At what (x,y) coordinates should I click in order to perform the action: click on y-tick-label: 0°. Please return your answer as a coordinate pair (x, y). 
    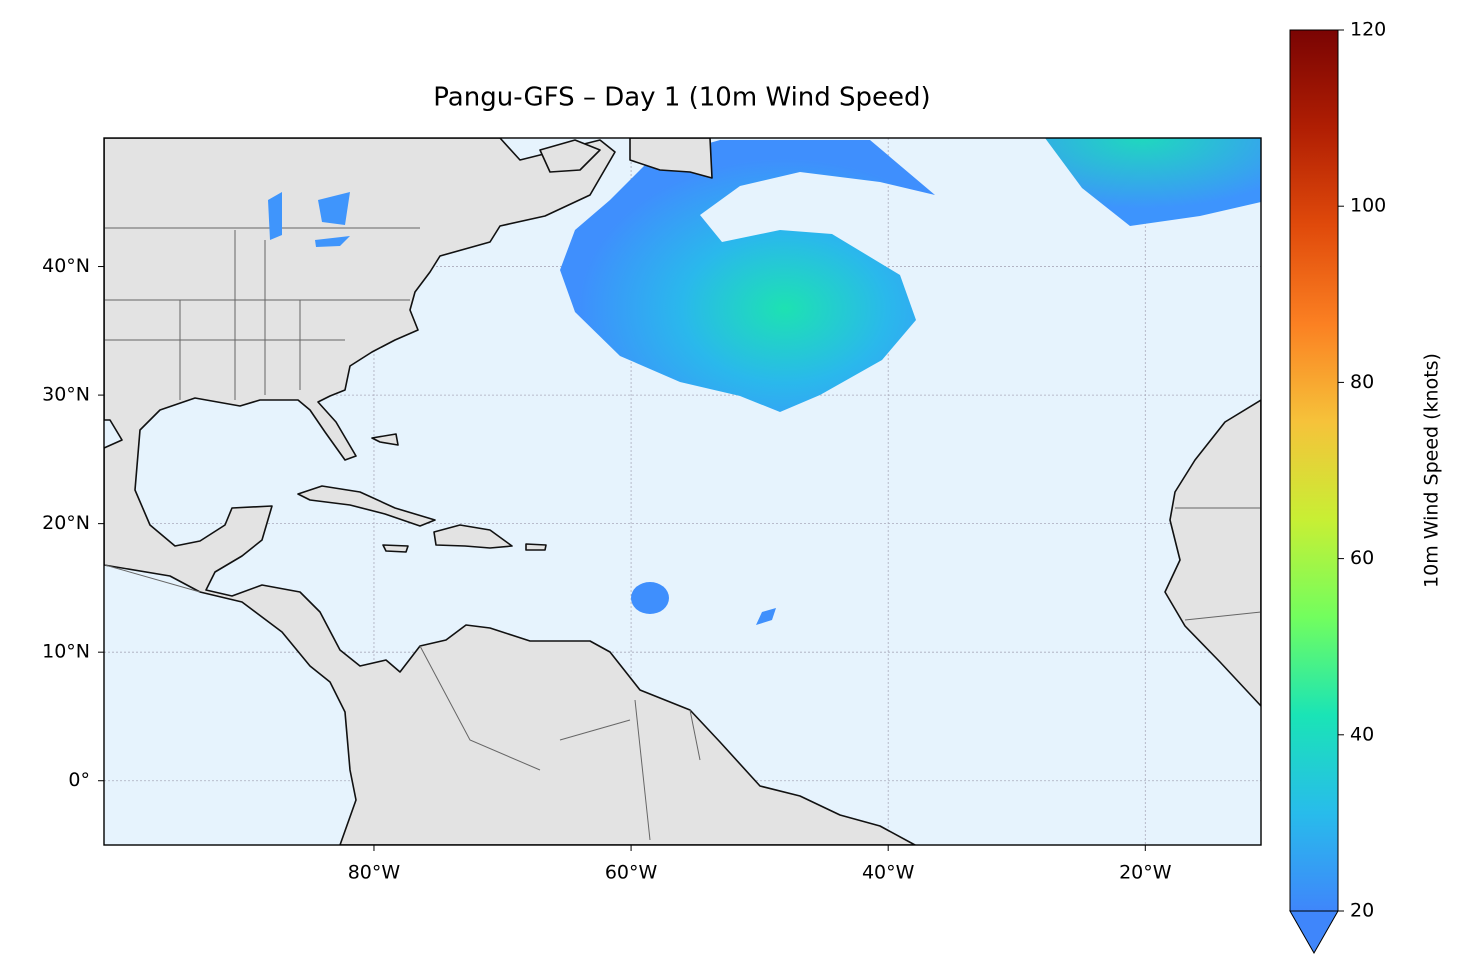
    Looking at the image, I should click on (79, 780).